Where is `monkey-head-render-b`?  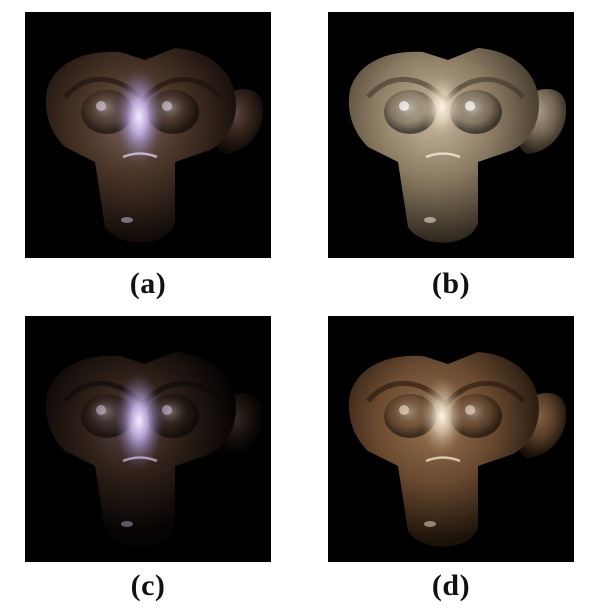 monkey-head-render-b is located at coordinates (457, 145).